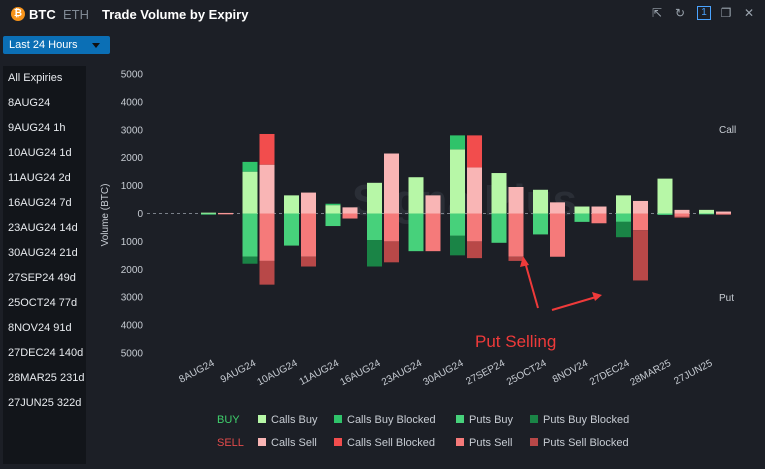 The image size is (765, 469). Describe the element at coordinates (35, 78) in the screenshot. I see `sidebar-item-all: All Expiries` at that location.